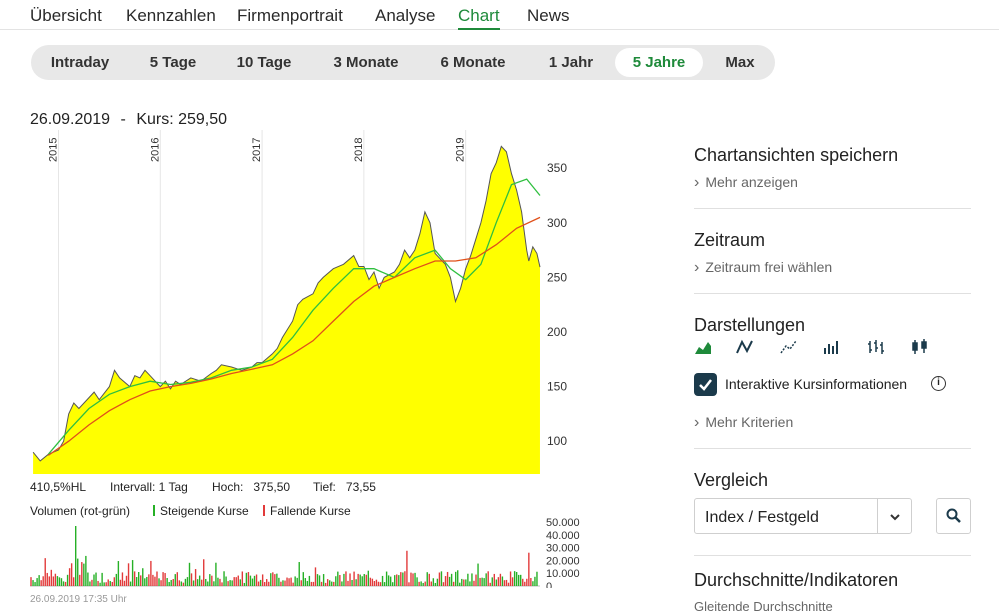 The width and height of the screenshot is (999, 614). What do you see at coordinates (557, 168) in the screenshot?
I see `y-tick-label: 350` at bounding box center [557, 168].